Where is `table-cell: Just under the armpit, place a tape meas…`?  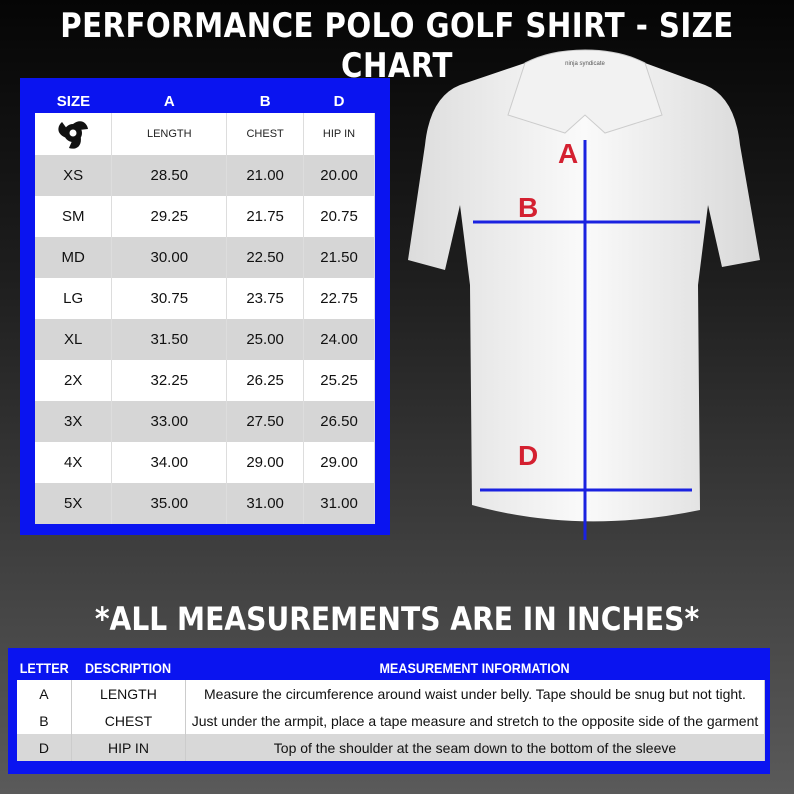
table-cell: Just under the armpit, place a tape meas… is located at coordinates (475, 720).